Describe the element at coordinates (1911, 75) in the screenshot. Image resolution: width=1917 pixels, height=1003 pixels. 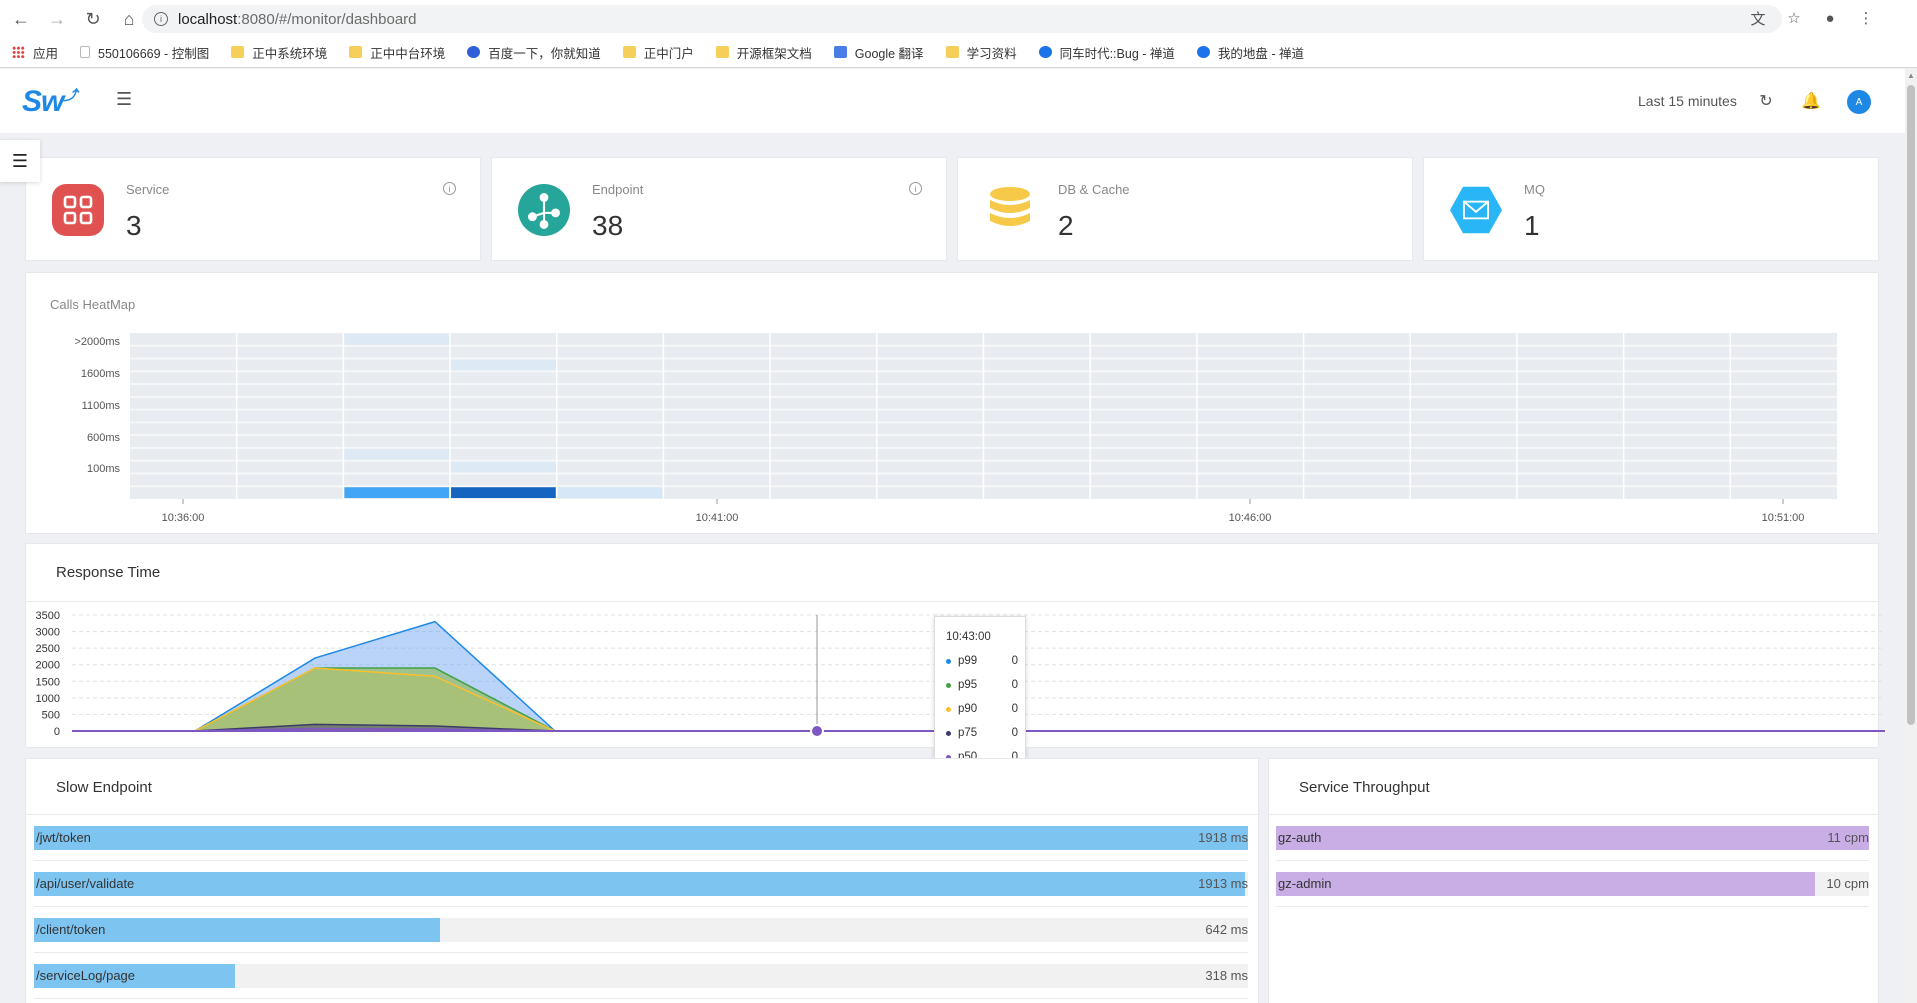
I see `scroll-up-arrow-icon: ▲` at that location.